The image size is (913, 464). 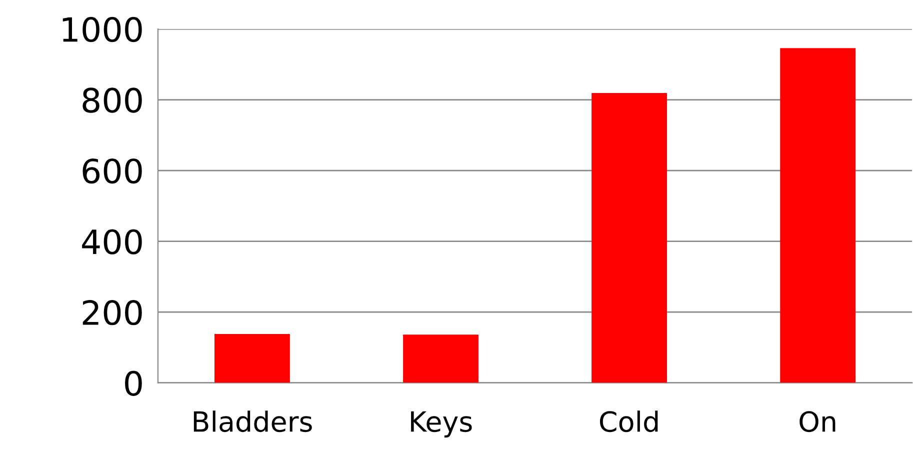 I want to click on y-tick-label: 200, so click(x=112, y=313).